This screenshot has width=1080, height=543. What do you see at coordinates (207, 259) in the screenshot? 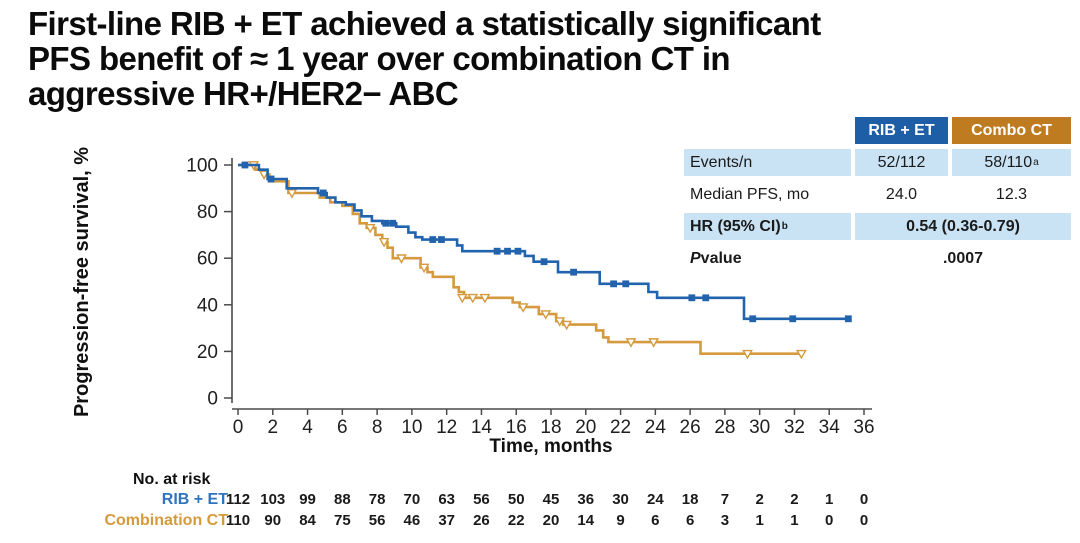
I see `y-tick-label: 60` at bounding box center [207, 259].